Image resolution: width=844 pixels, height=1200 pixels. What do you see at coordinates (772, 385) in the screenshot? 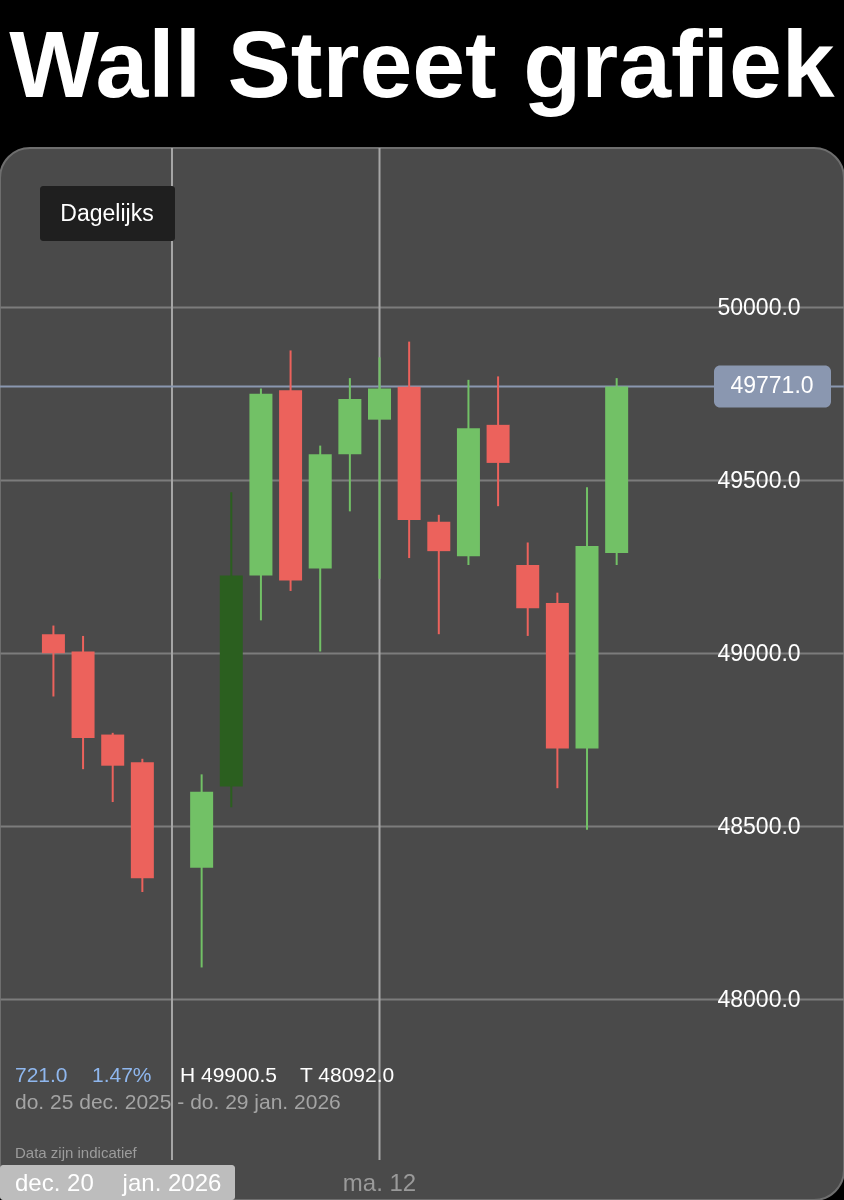
I see `ref-line-label: 49771.0` at bounding box center [772, 385].